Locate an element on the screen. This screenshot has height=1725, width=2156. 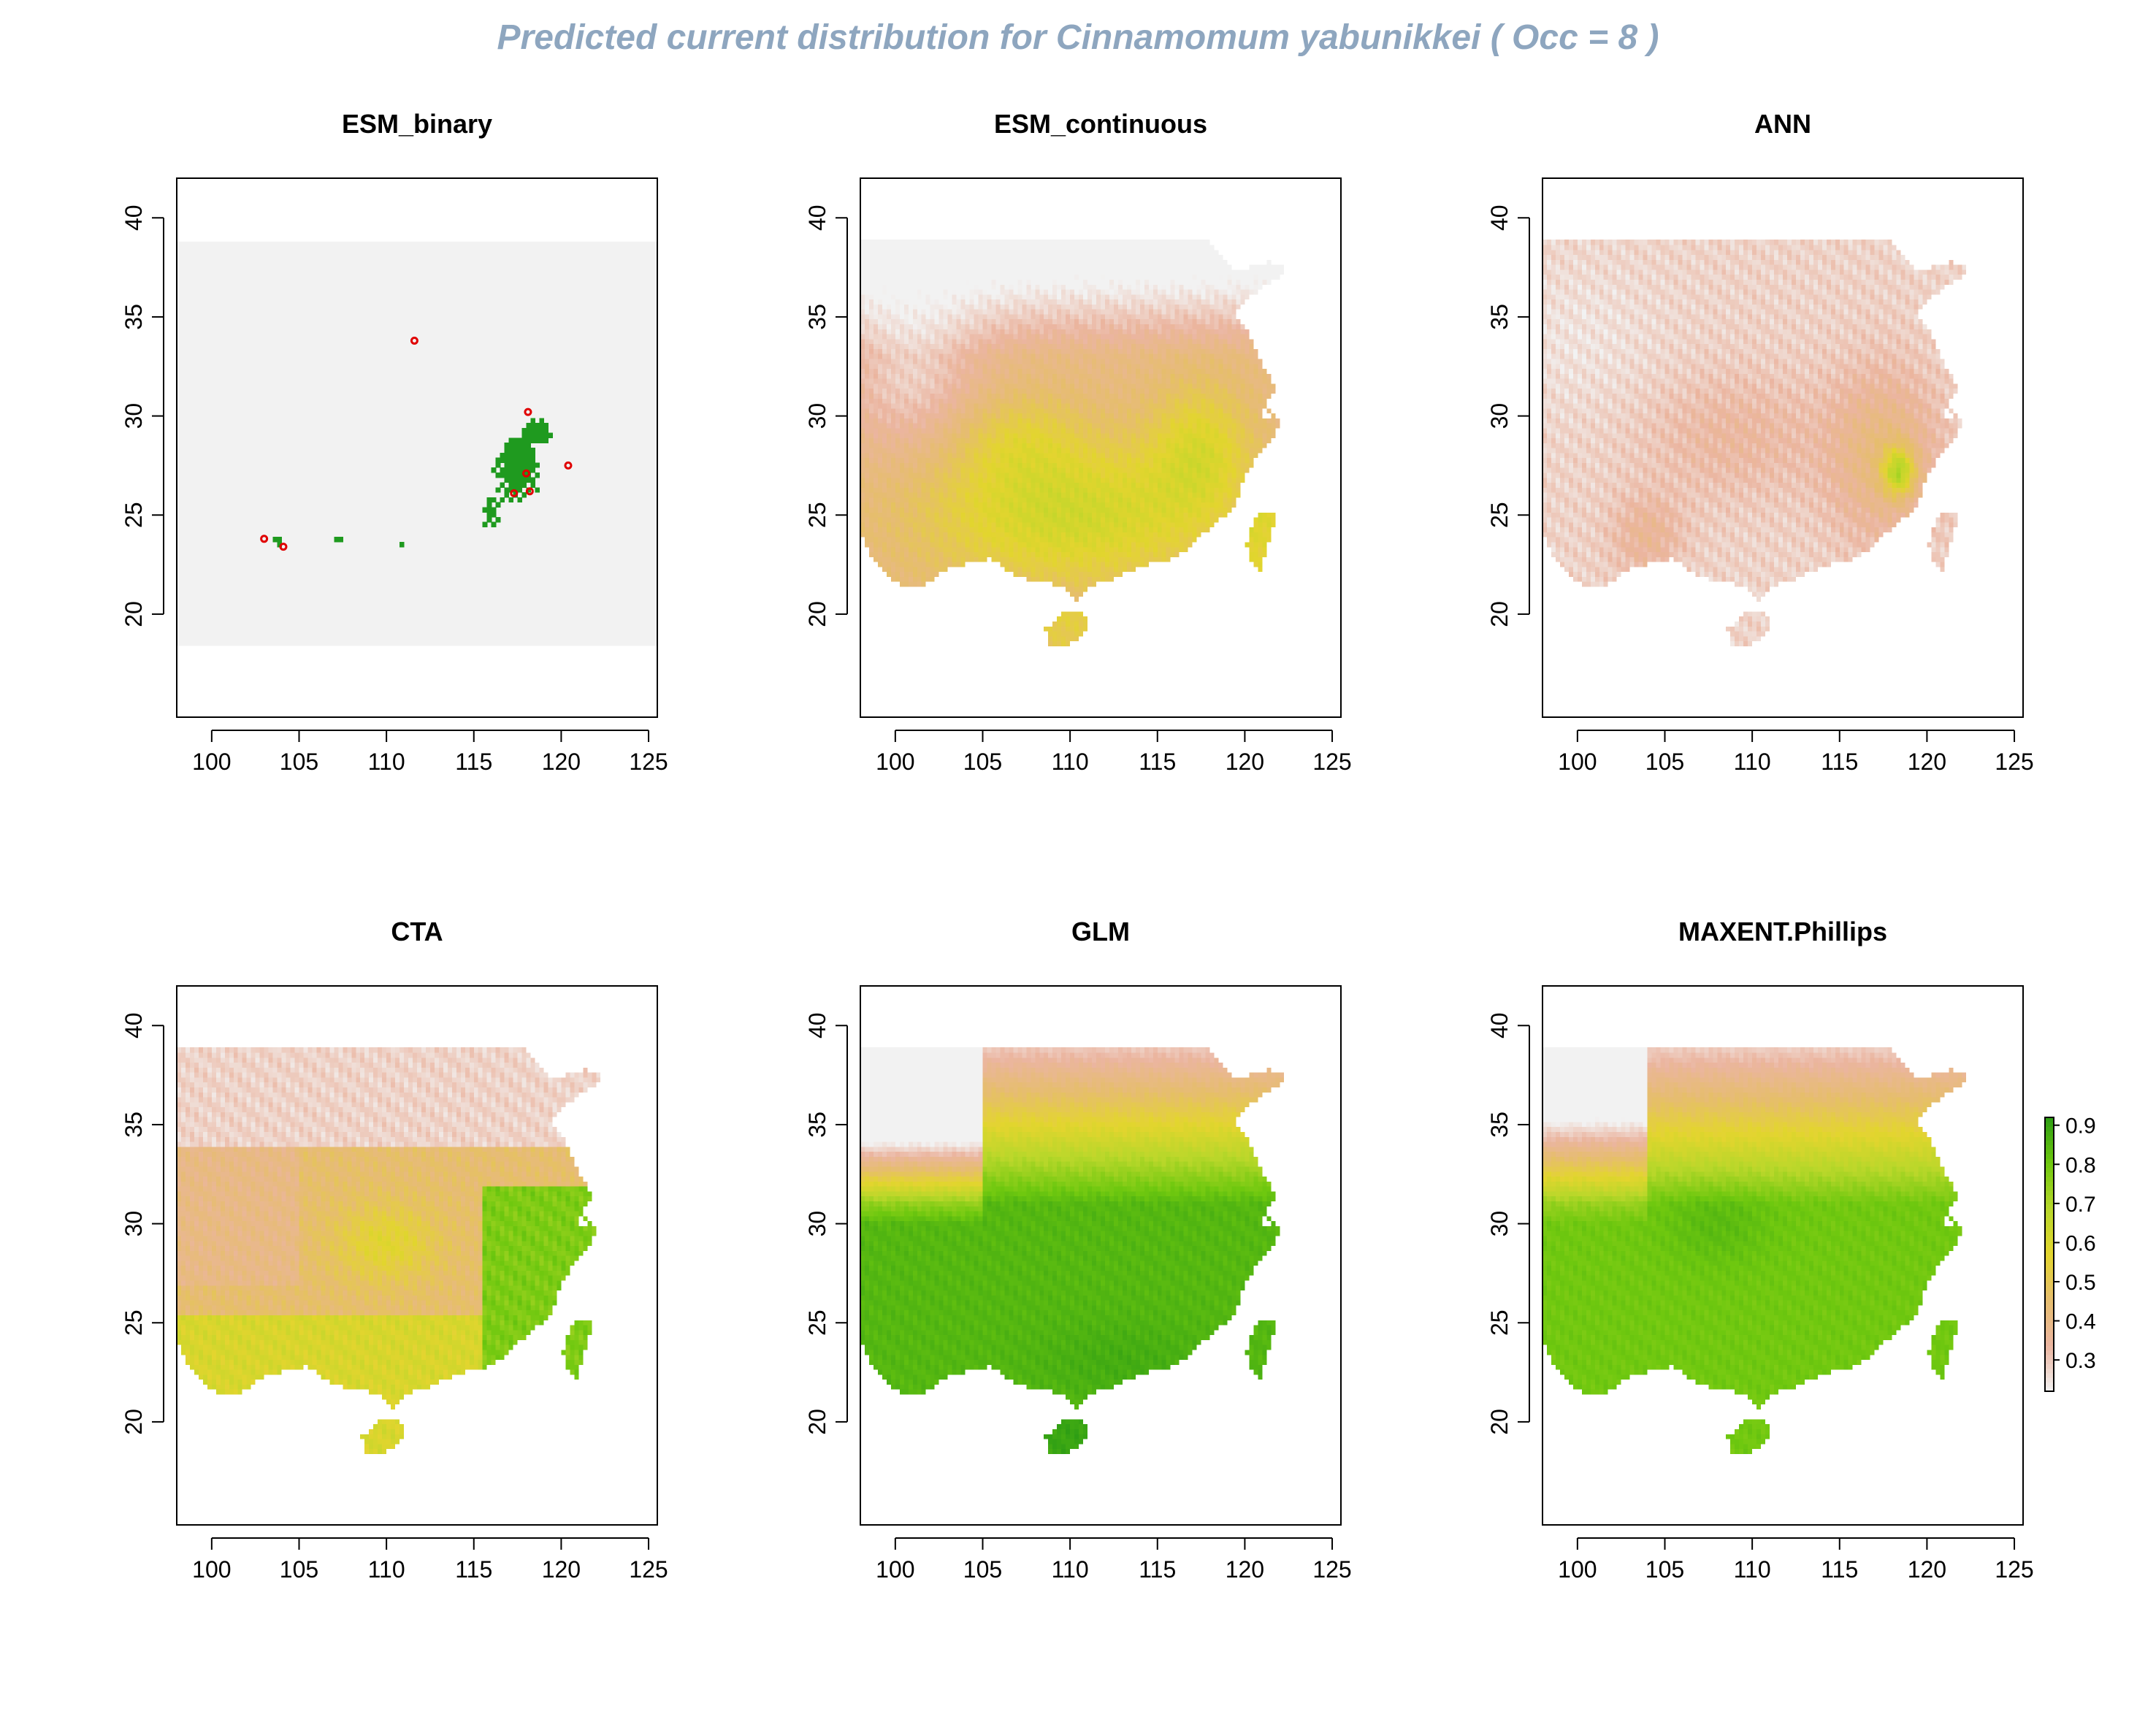
y-tick-label: 25 is located at coordinates (134, 515).